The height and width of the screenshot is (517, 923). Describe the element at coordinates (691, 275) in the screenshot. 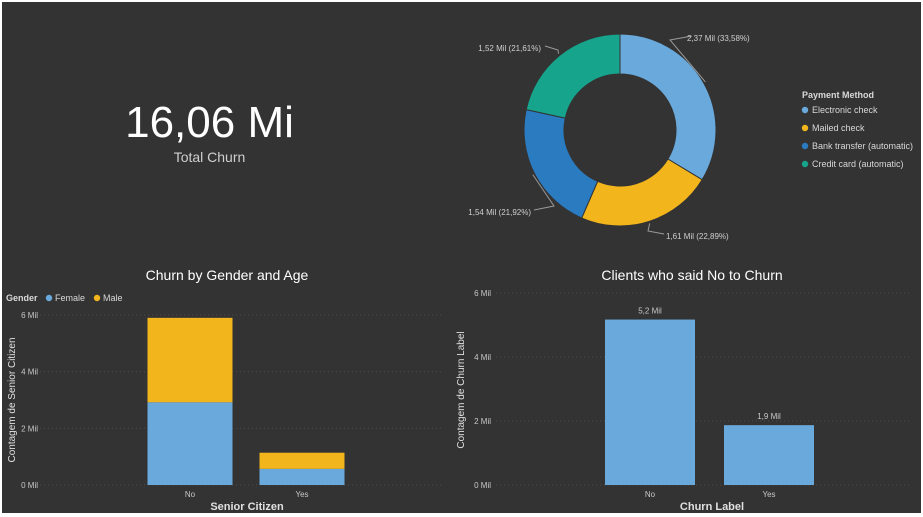

I see `chart-title: Clients who said No to Churn` at that location.